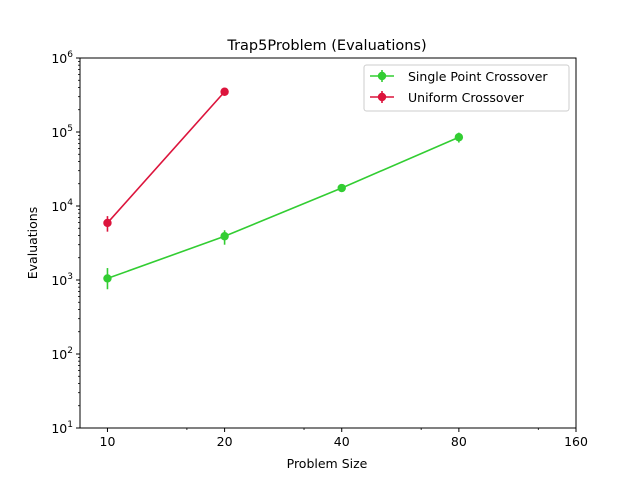 This screenshot has height=480, width=640. What do you see at coordinates (32, 243) in the screenshot?
I see `y-axis-label: Evaluations` at bounding box center [32, 243].